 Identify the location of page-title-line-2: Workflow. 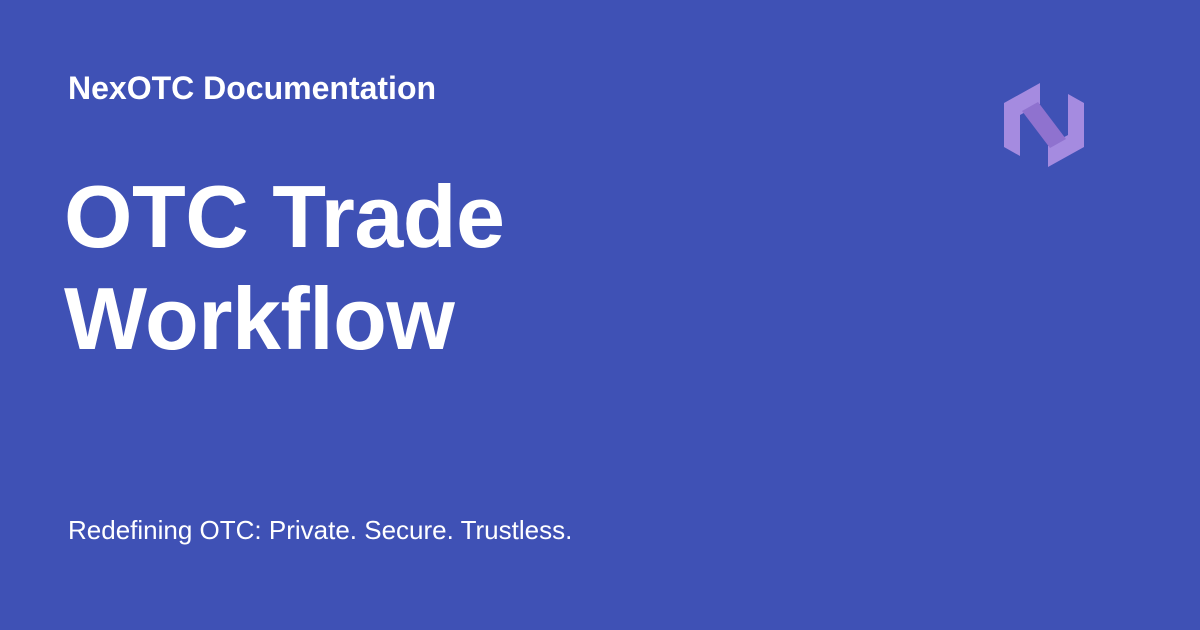
(259, 318).